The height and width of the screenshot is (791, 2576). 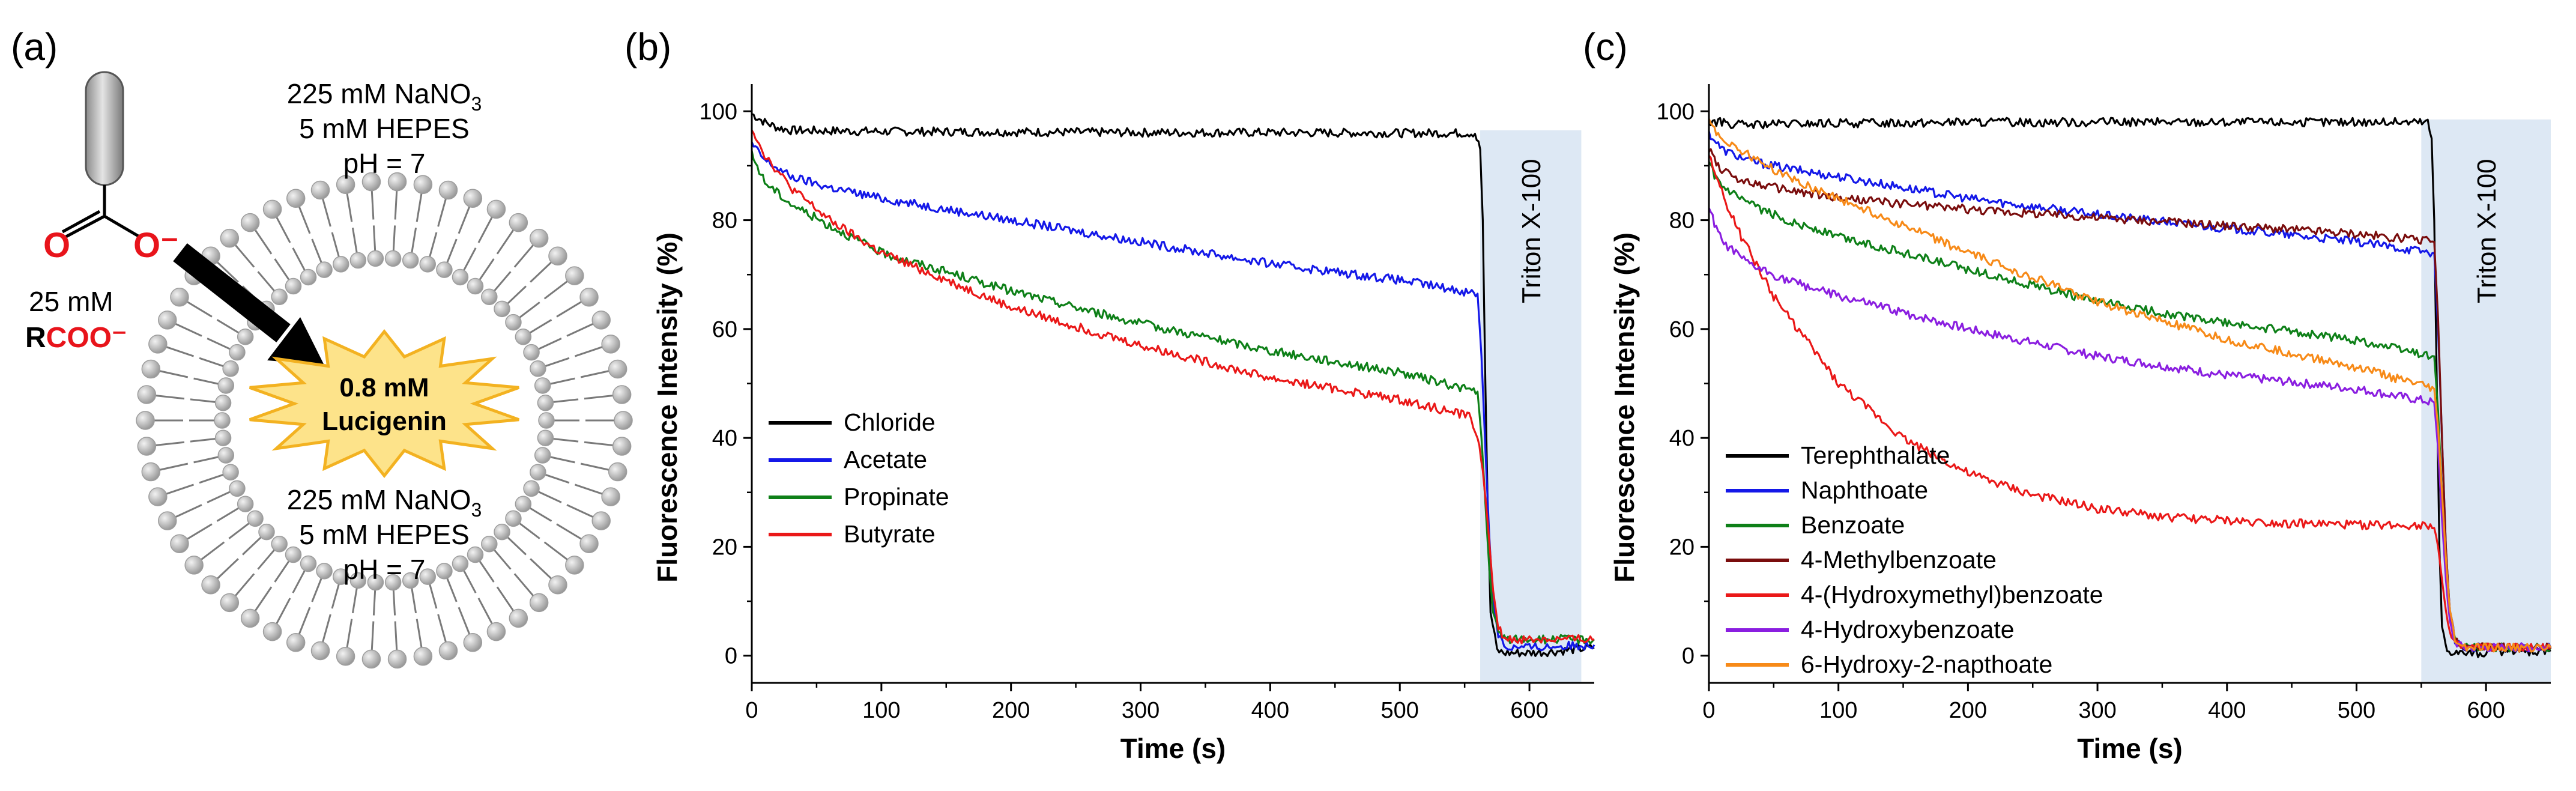 What do you see at coordinates (1688, 656) in the screenshot?
I see `y-tick-label: 0` at bounding box center [1688, 656].